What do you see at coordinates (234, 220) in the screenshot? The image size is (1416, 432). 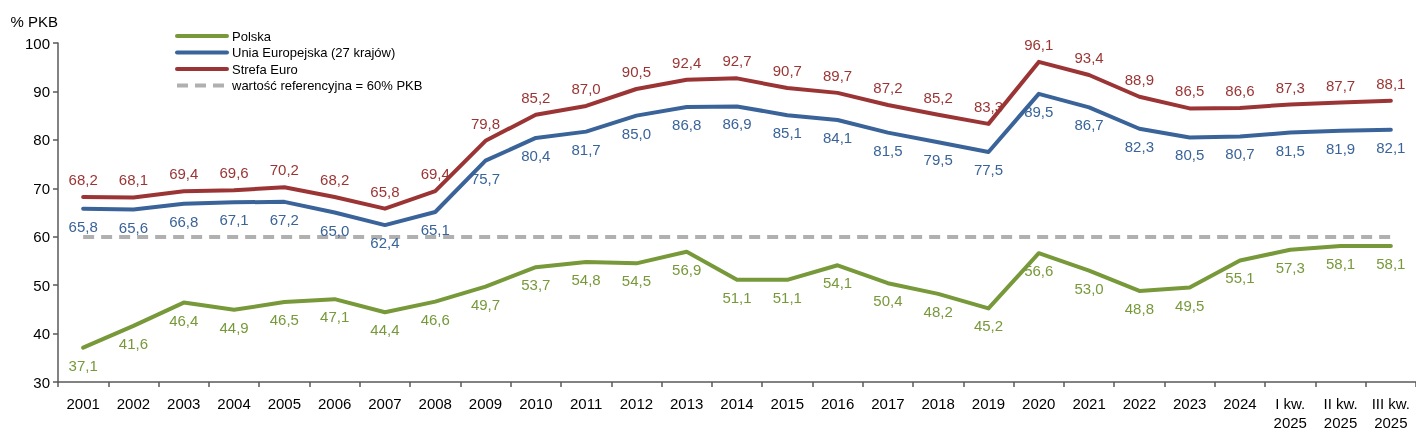 I see `data-label: 67,1` at bounding box center [234, 220].